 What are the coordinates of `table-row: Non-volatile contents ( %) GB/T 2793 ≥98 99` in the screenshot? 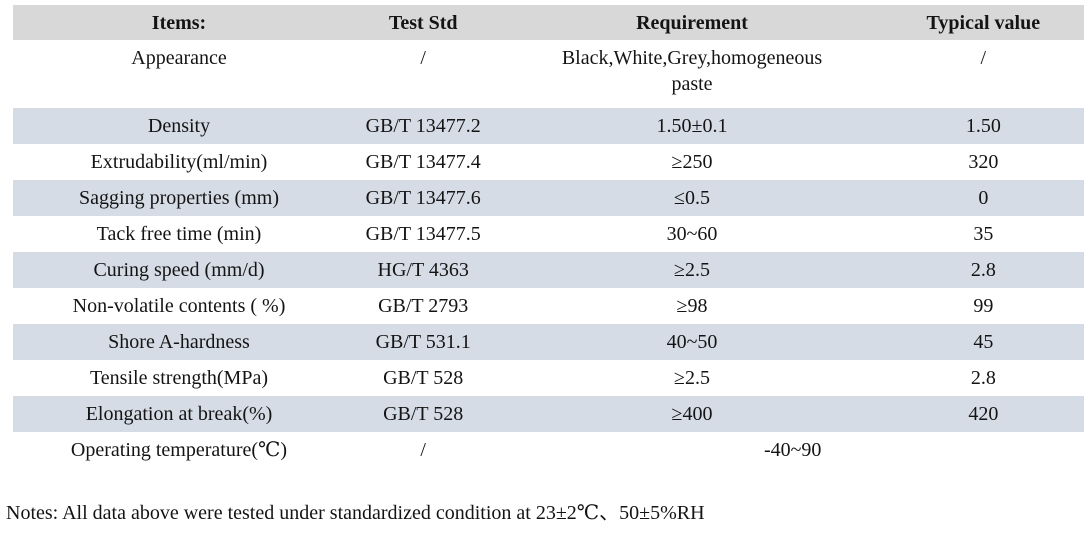 It's located at (548, 306).